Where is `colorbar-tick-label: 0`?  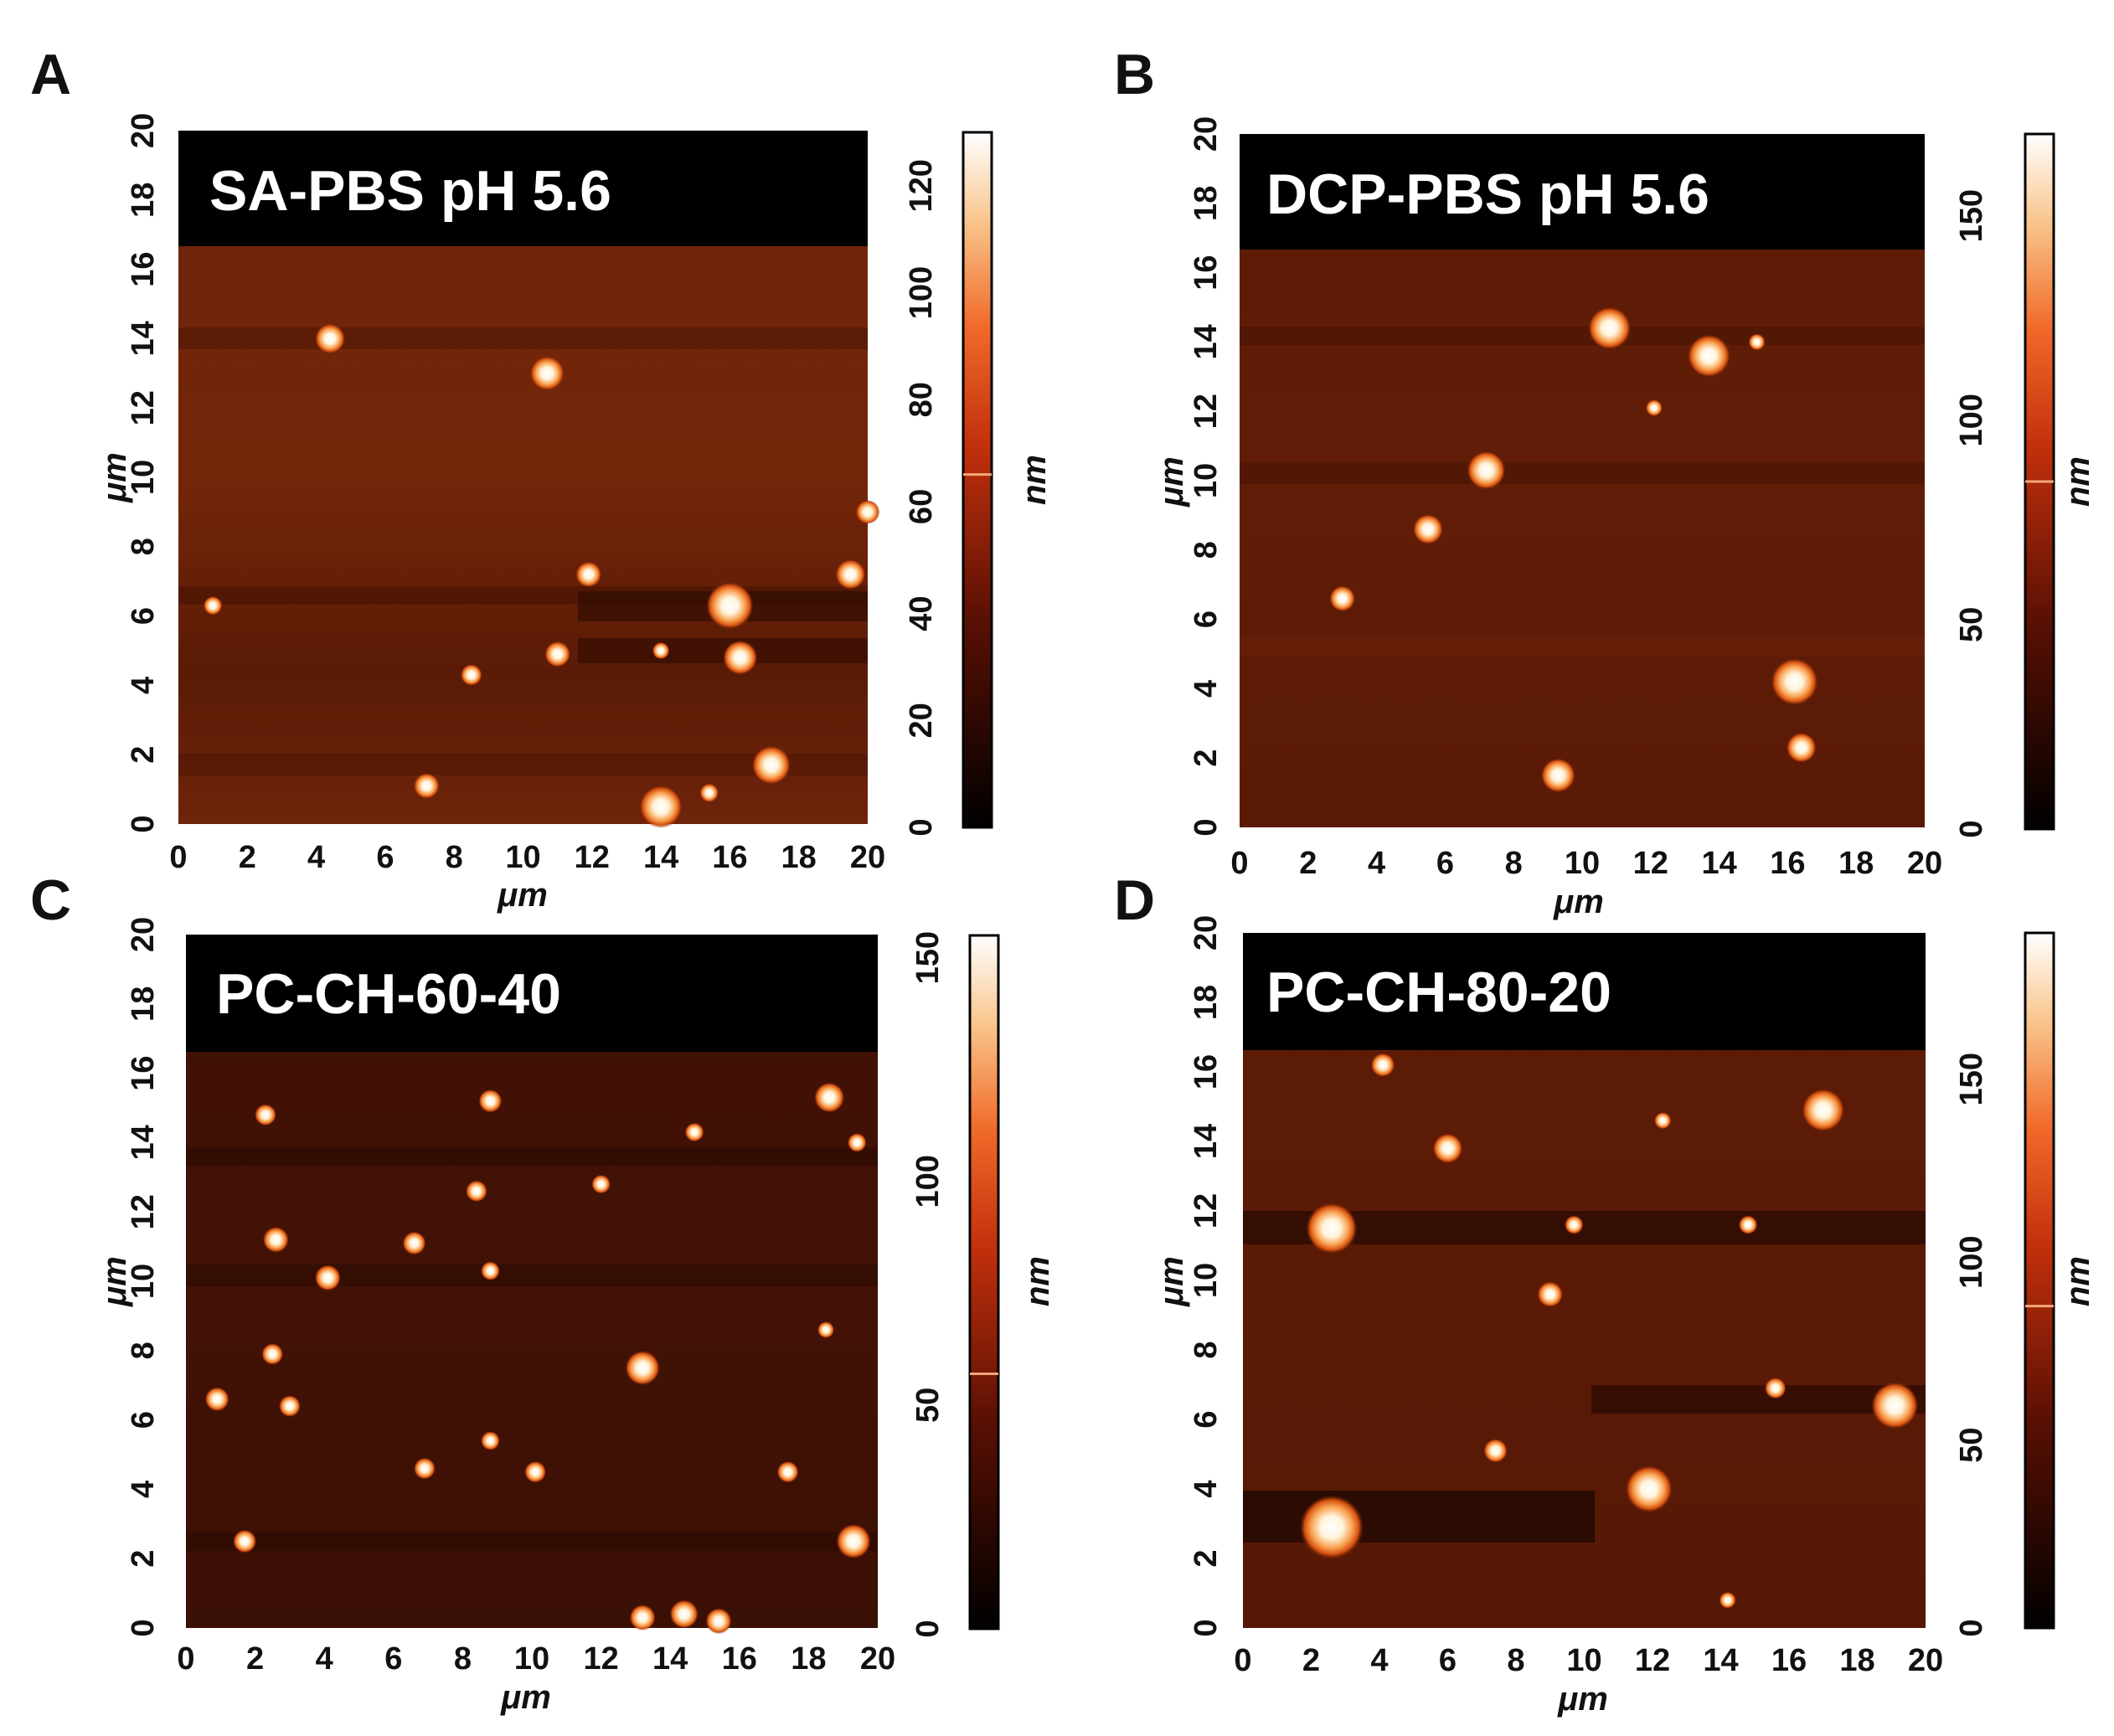
colorbar-tick-label: 0 is located at coordinates (921, 827).